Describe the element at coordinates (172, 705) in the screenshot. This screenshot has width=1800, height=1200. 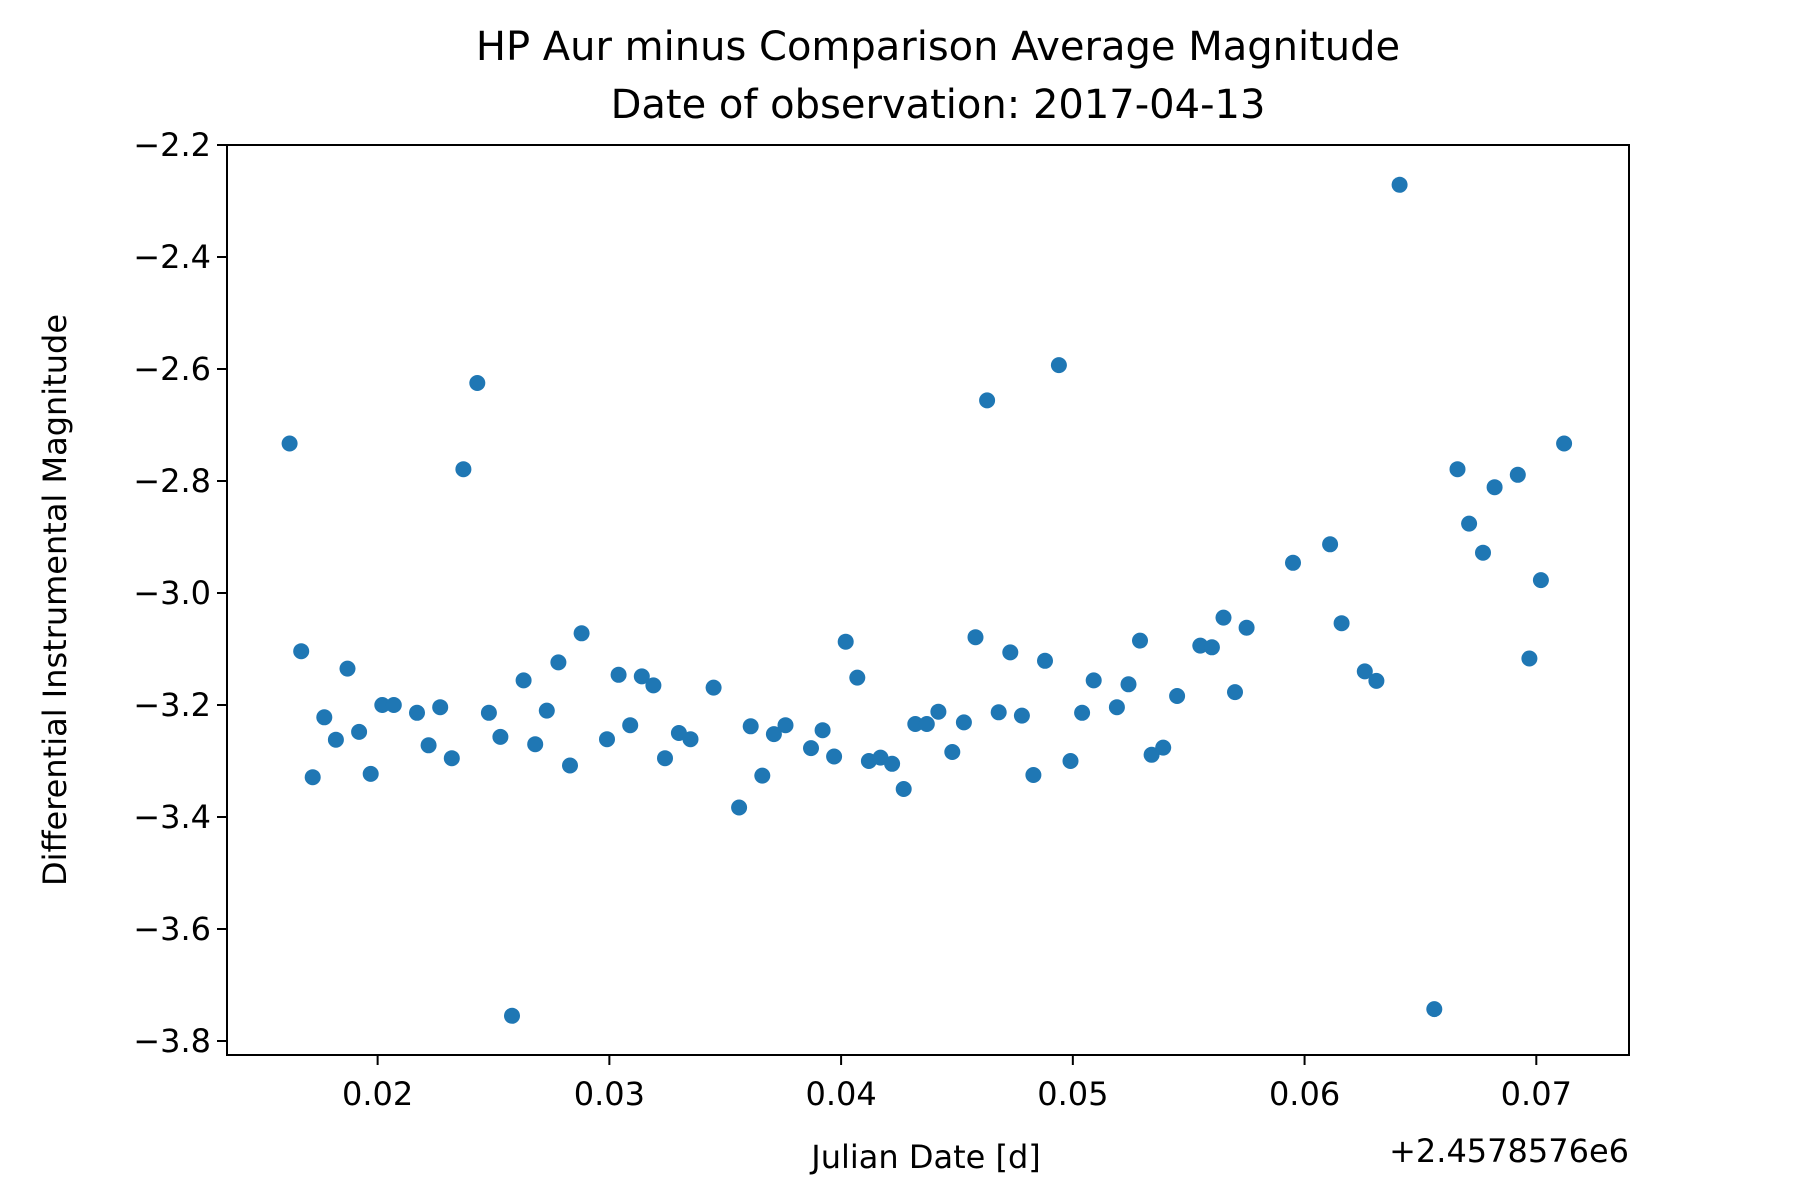
I see `y-tick-label: −3.2` at that location.